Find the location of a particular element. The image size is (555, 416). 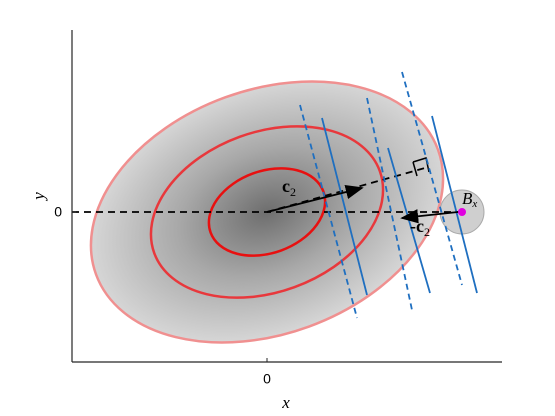

label-neg-c2: -c2 is located at coordinates (420, 227).